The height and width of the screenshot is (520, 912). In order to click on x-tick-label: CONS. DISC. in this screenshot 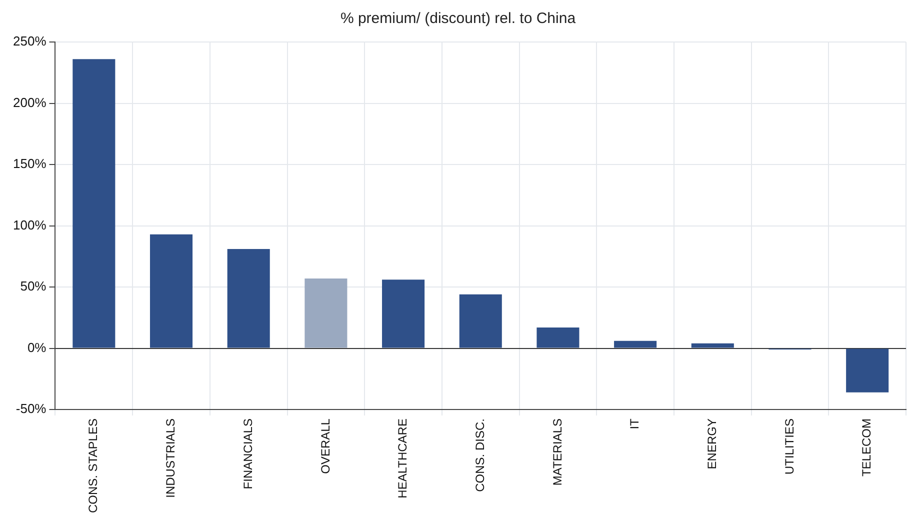, I will do `click(479, 455)`.